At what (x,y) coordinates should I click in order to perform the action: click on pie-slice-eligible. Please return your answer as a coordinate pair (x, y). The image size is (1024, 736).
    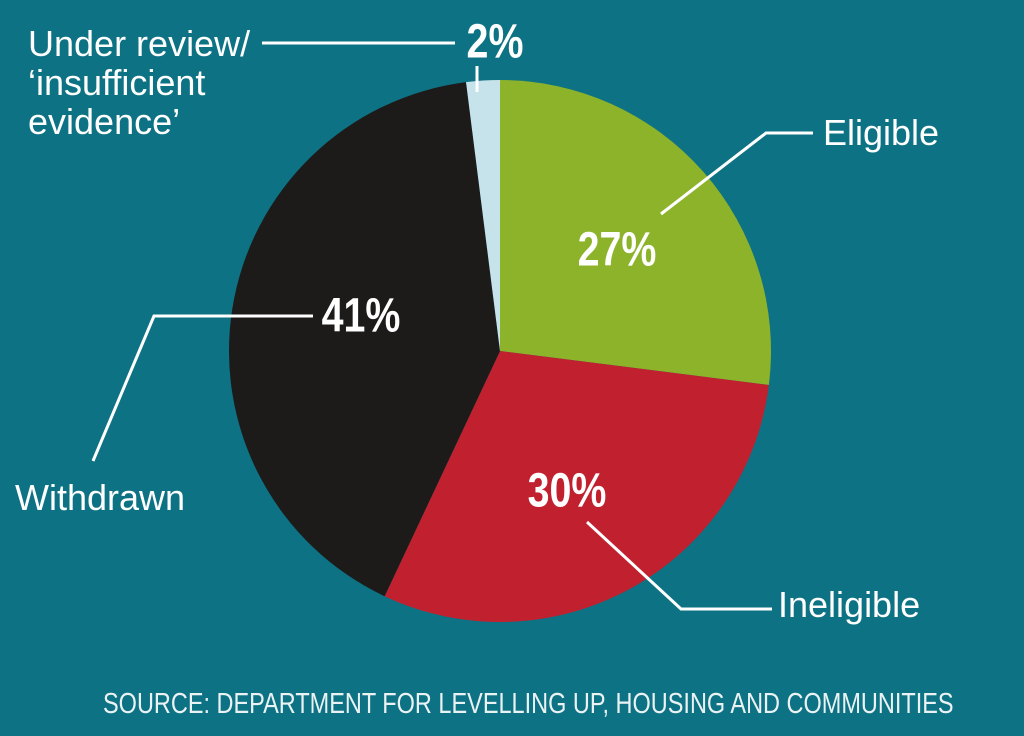
    Looking at the image, I should click on (635, 232).